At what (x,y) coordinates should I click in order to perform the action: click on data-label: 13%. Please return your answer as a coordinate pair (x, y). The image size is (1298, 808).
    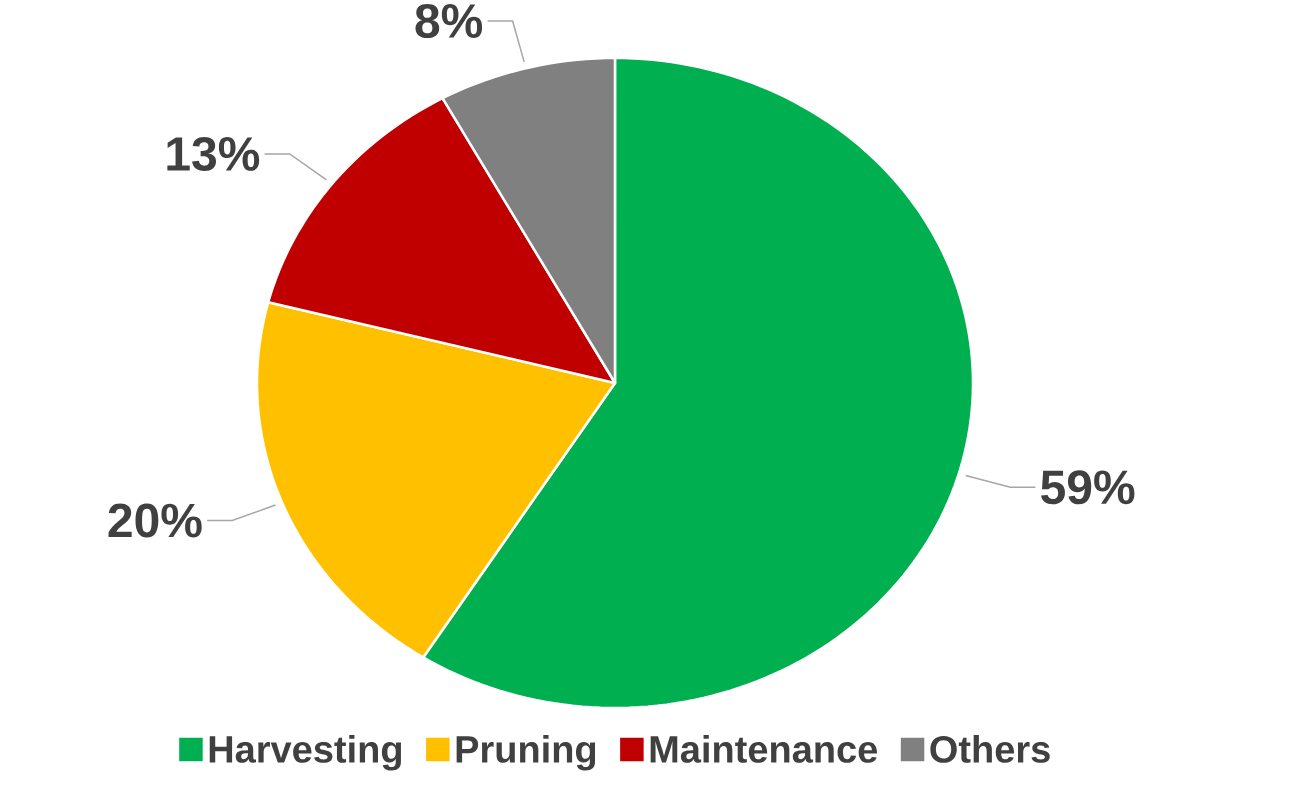
    Looking at the image, I should click on (213, 153).